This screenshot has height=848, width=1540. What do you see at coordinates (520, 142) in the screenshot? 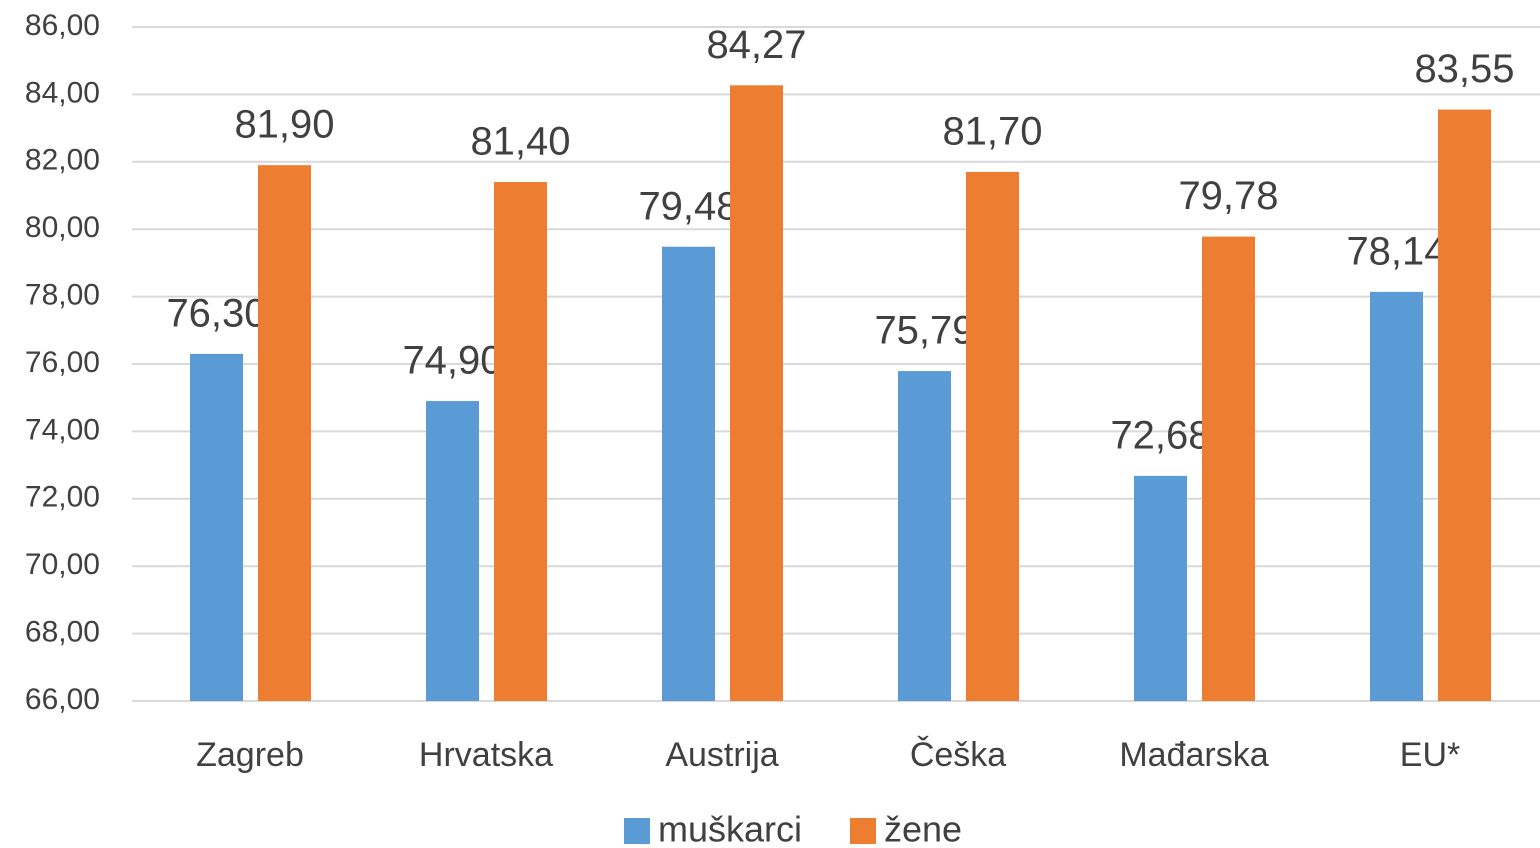
I see `value-label: 81,40` at bounding box center [520, 142].